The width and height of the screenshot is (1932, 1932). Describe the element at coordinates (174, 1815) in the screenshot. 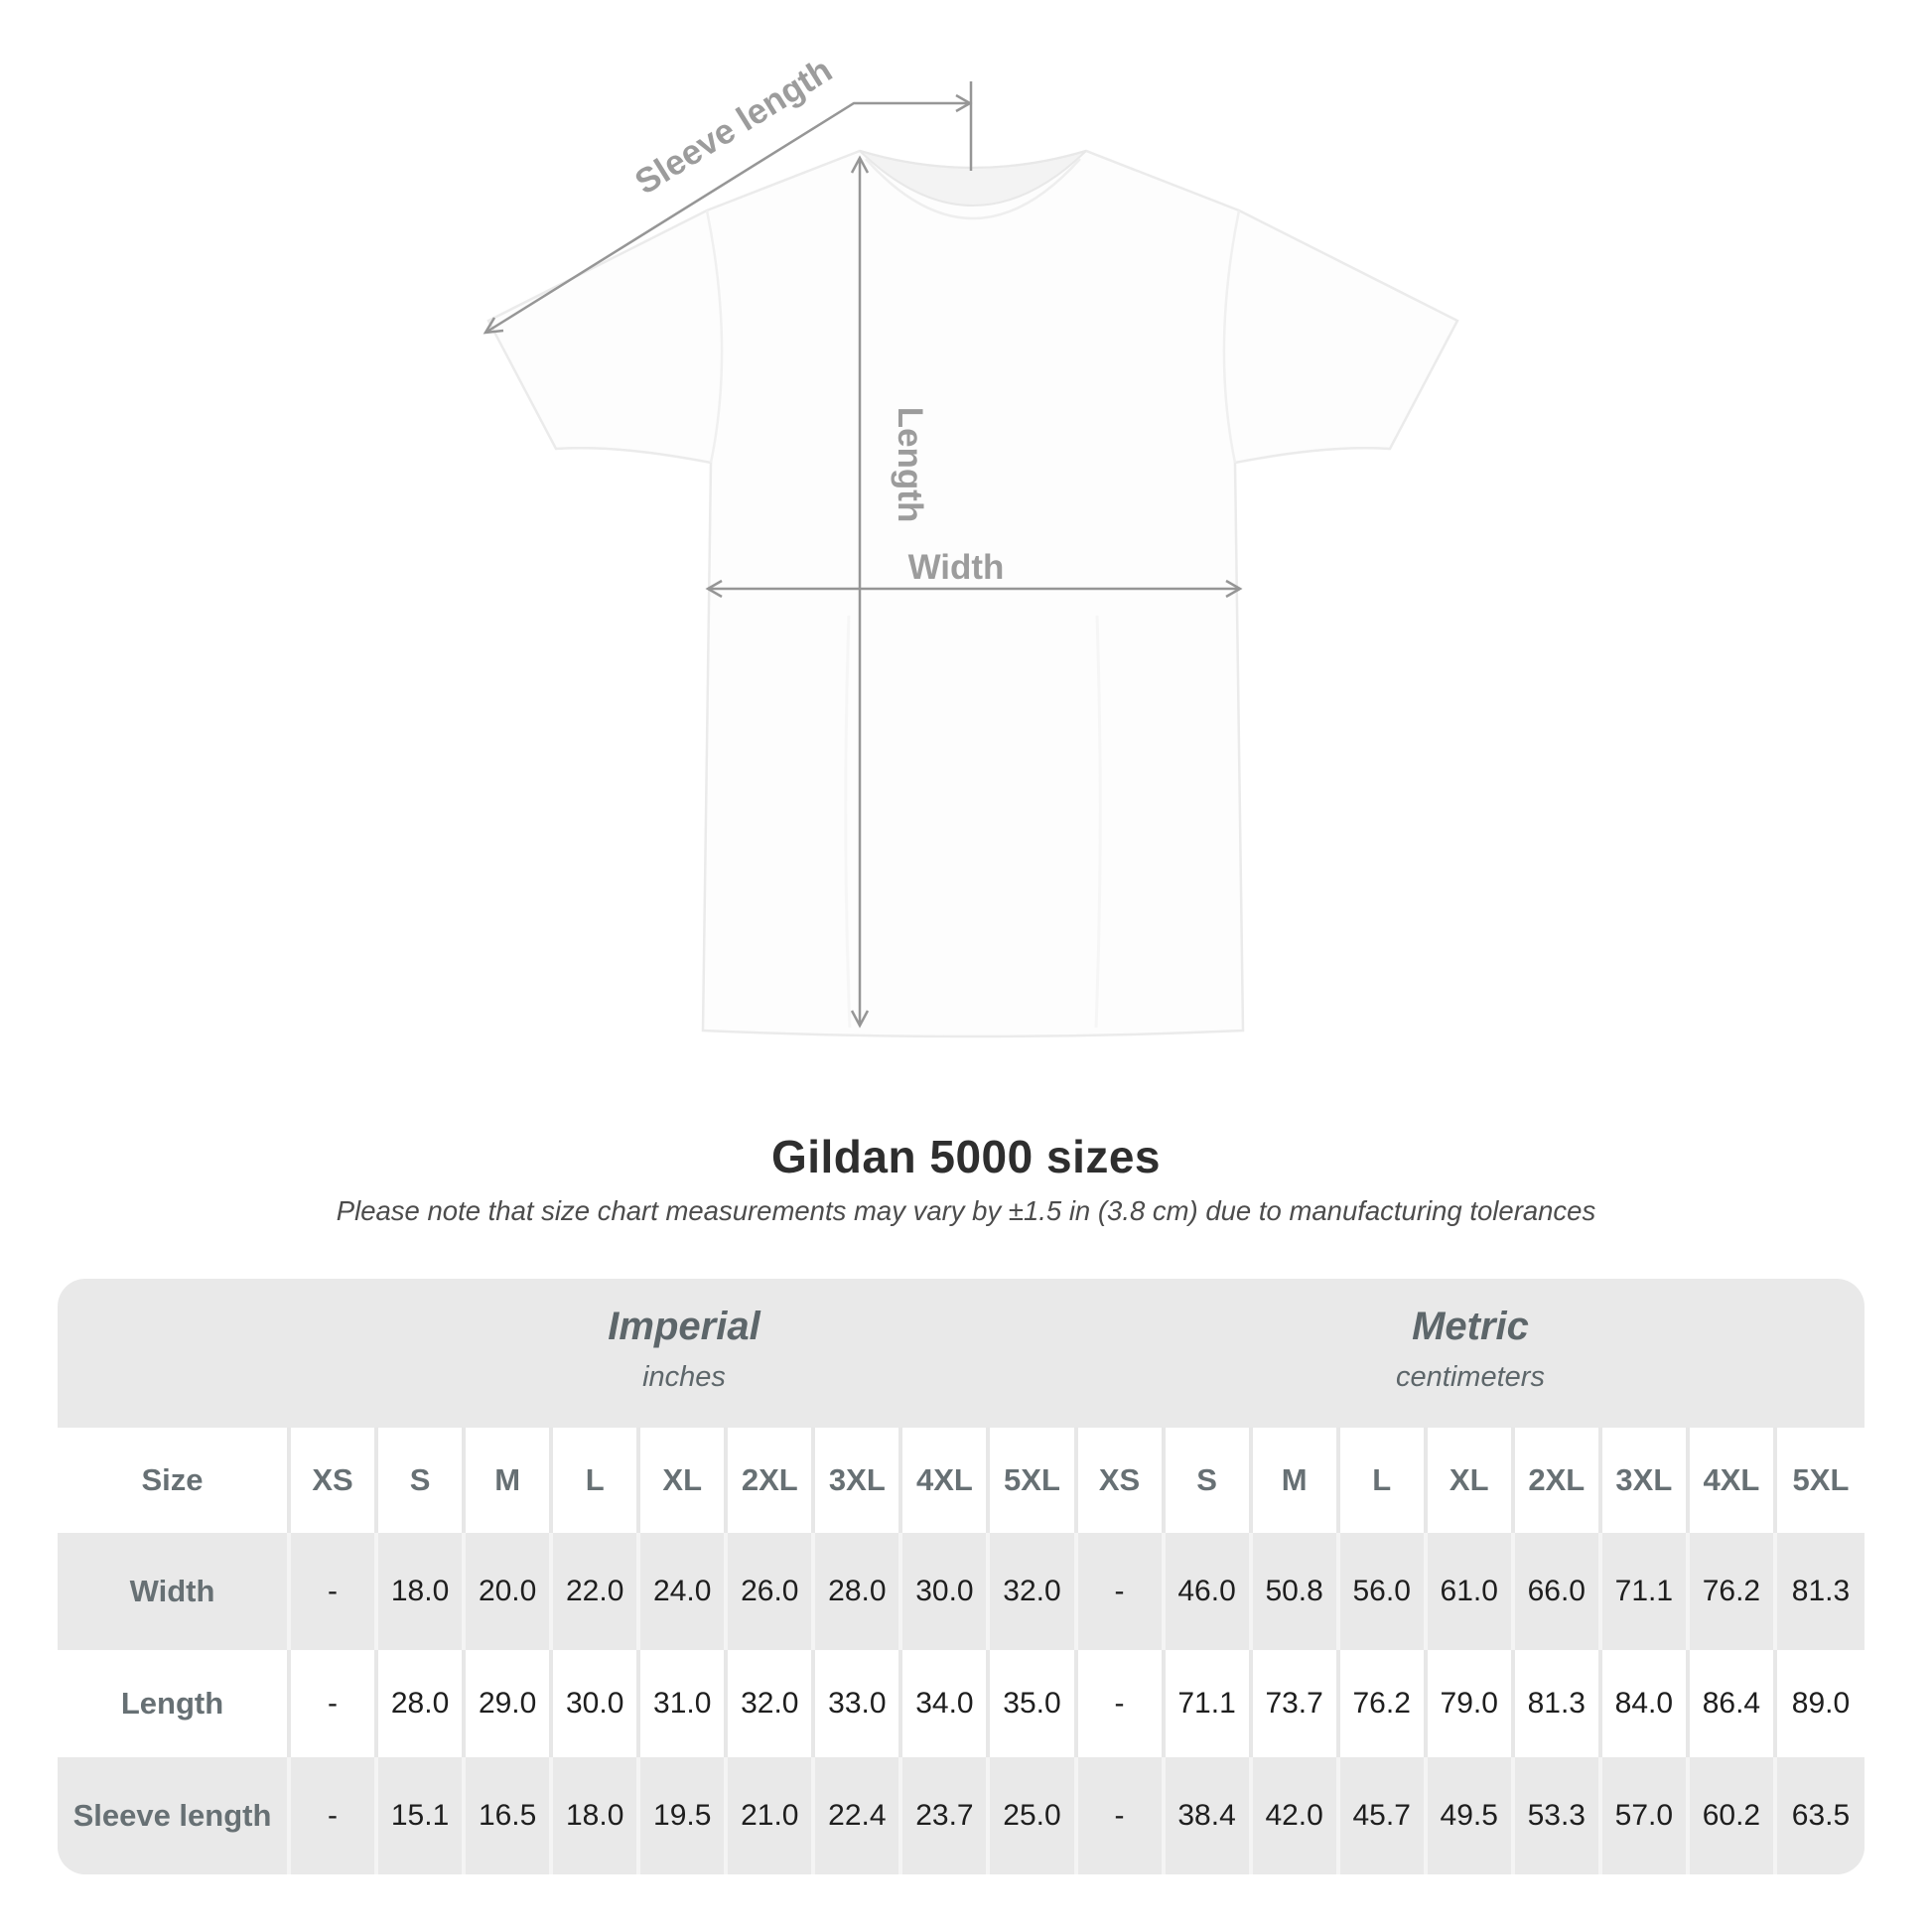

I see `row-label: Sleeve length` at that location.